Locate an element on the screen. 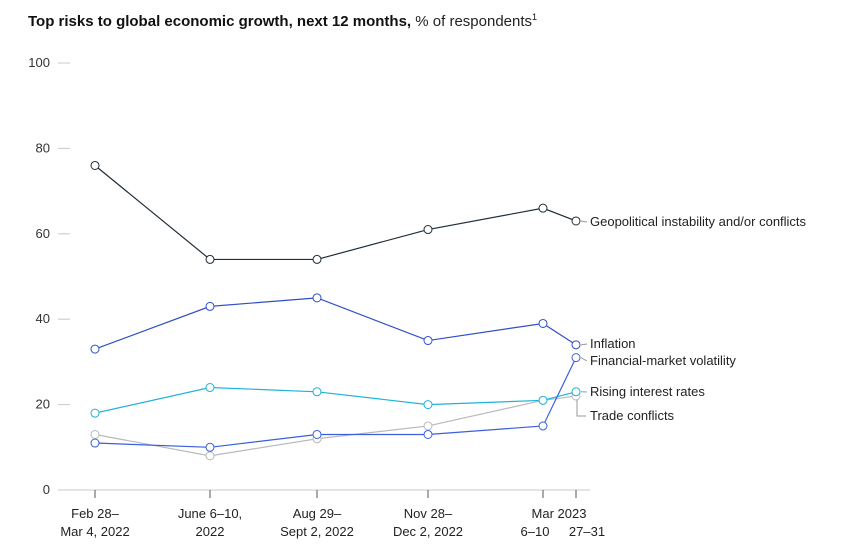  series-label: Financial-market volatility is located at coordinates (663, 360).